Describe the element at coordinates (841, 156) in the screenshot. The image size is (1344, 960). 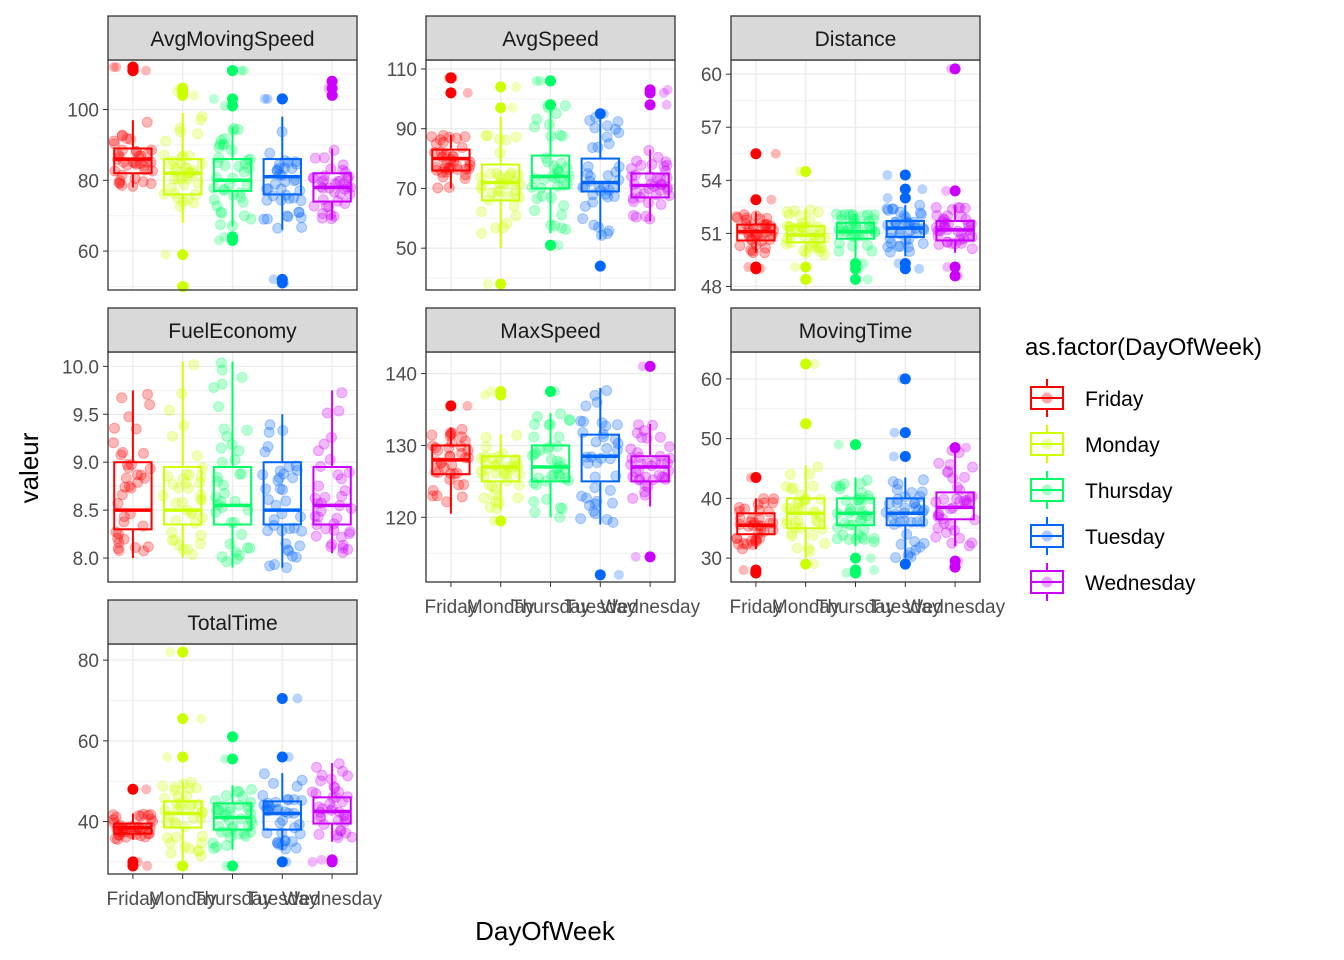
I see `panel-distance: 48 51 54 57 60 Distance` at that location.